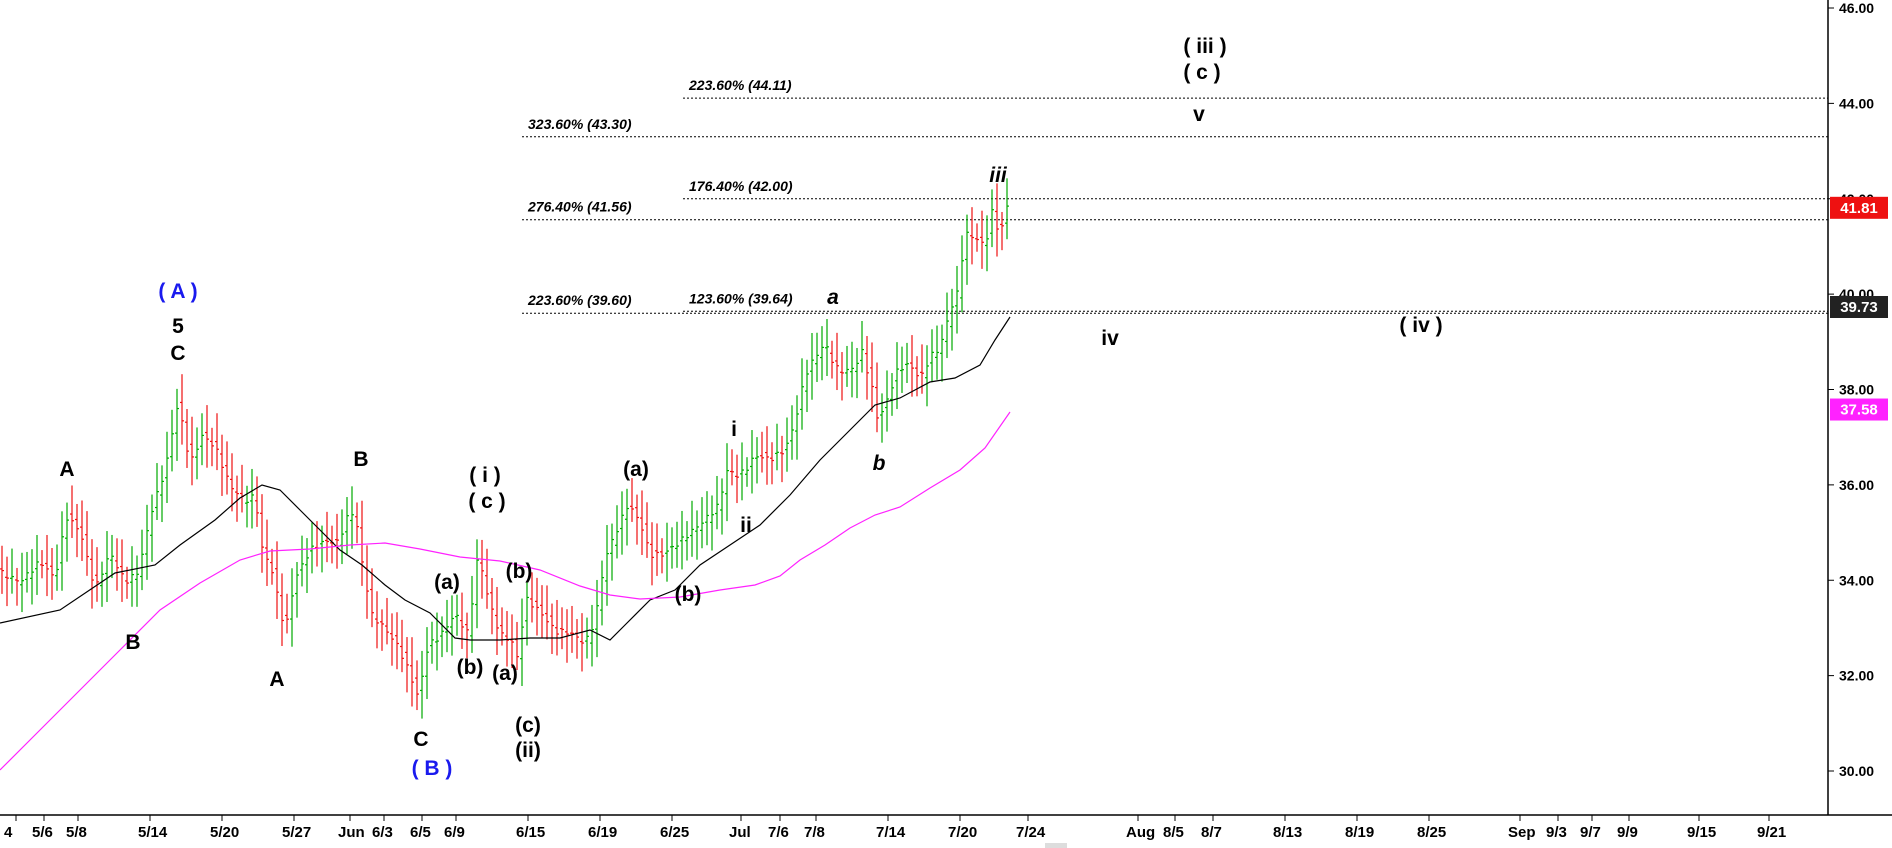 This screenshot has height=848, width=1892. Describe the element at coordinates (1359, 832) in the screenshot. I see `x-tick-label: 8/19` at that location.